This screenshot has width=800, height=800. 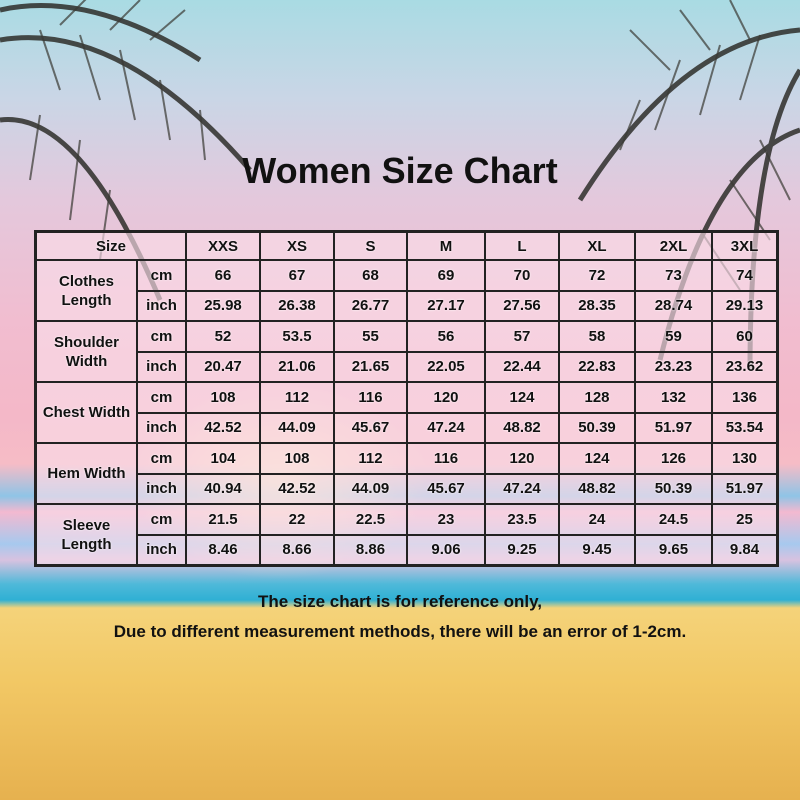 What do you see at coordinates (297, 336) in the screenshot?
I see `table-cell: 53.5` at bounding box center [297, 336].